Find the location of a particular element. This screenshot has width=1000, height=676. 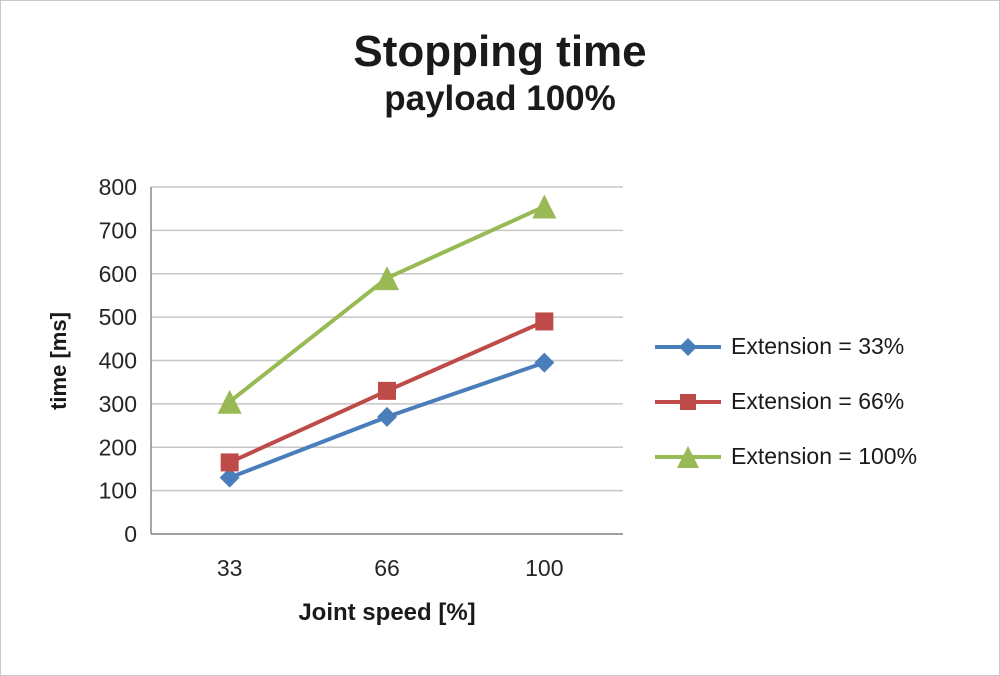

svg-text: 66 is located at coordinates (387, 568).